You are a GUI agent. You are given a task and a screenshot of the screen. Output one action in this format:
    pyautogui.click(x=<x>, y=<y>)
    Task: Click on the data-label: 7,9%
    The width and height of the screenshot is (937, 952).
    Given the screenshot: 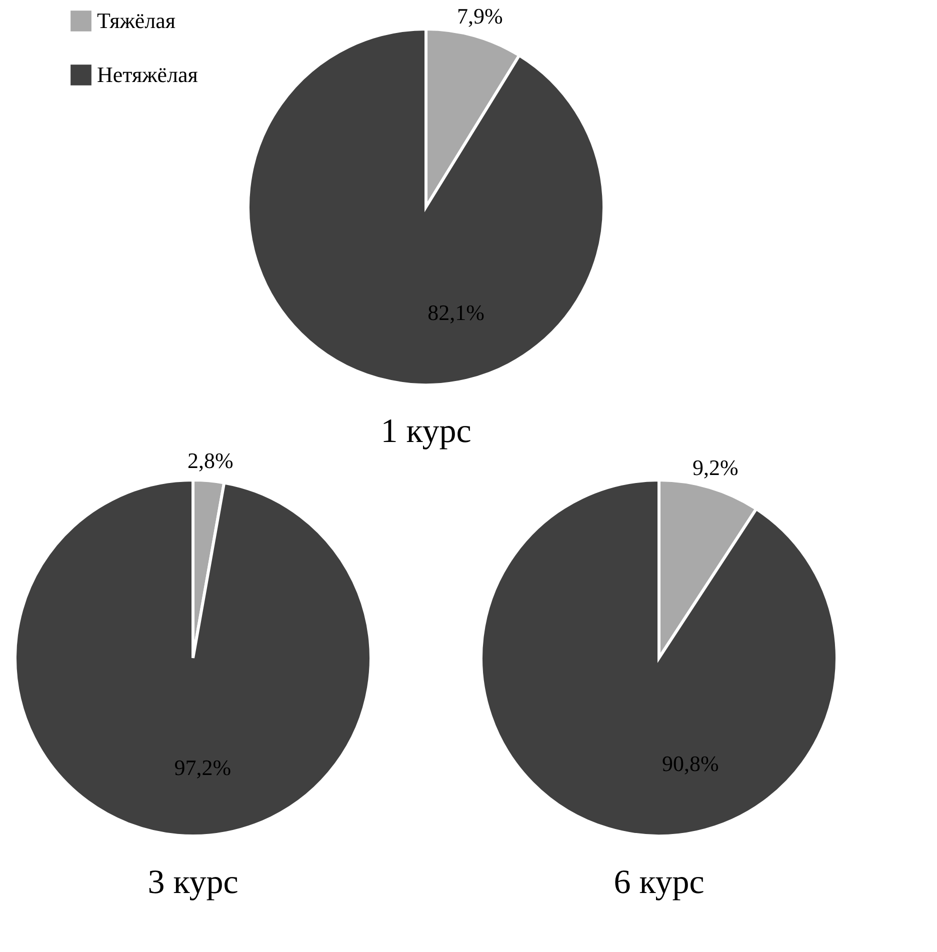 What is the action you would take?
    pyautogui.click(x=479, y=15)
    